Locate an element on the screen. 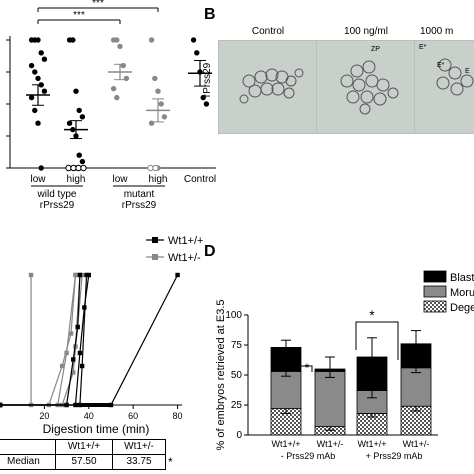 Image resolution: width=474 pixels, height=474 pixels. a-group-label-0-1: rPrss29 is located at coordinates (57, 205).